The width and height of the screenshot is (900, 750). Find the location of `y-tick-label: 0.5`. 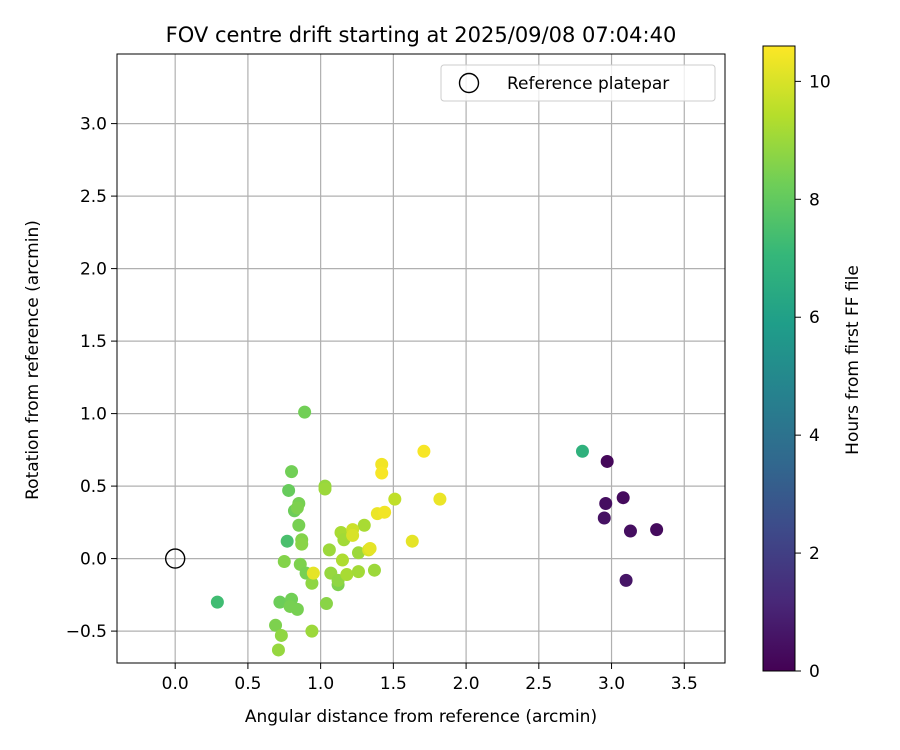

y-tick-label: 0.5 is located at coordinates (93, 487).